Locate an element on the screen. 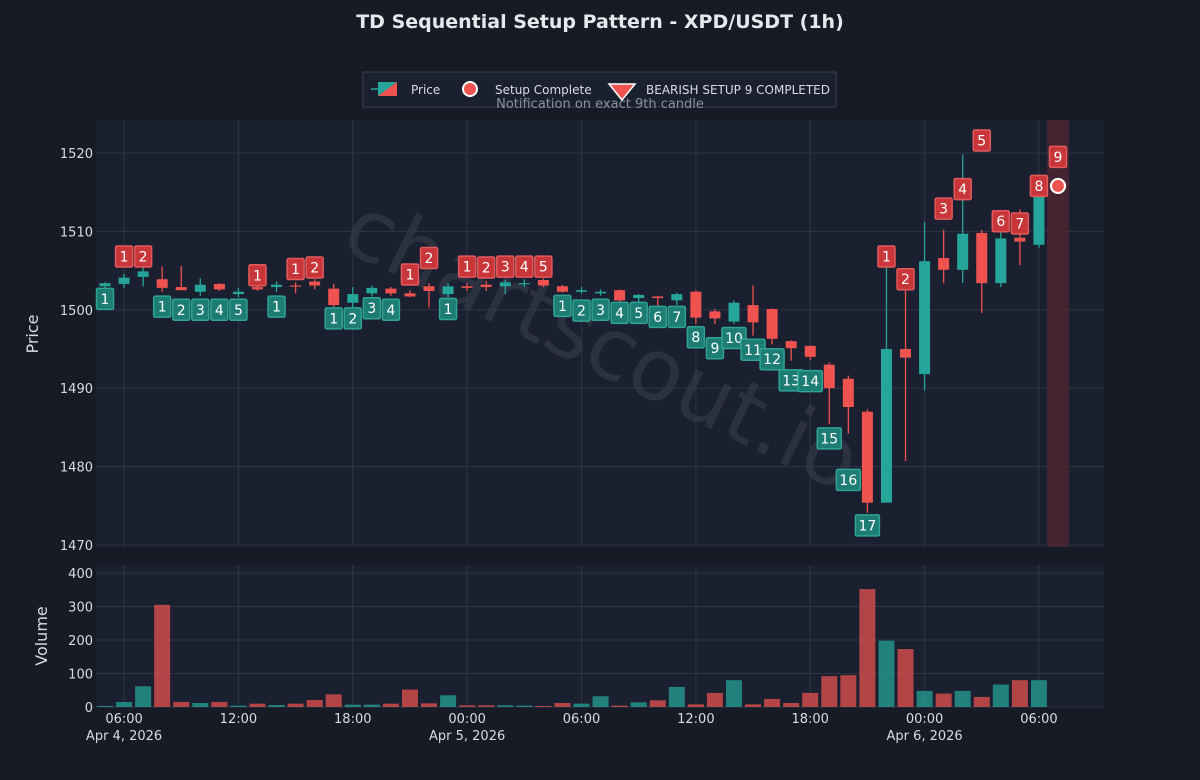 This screenshot has height=780, width=1200. time-tick-label: 18:00 is located at coordinates (809, 719).